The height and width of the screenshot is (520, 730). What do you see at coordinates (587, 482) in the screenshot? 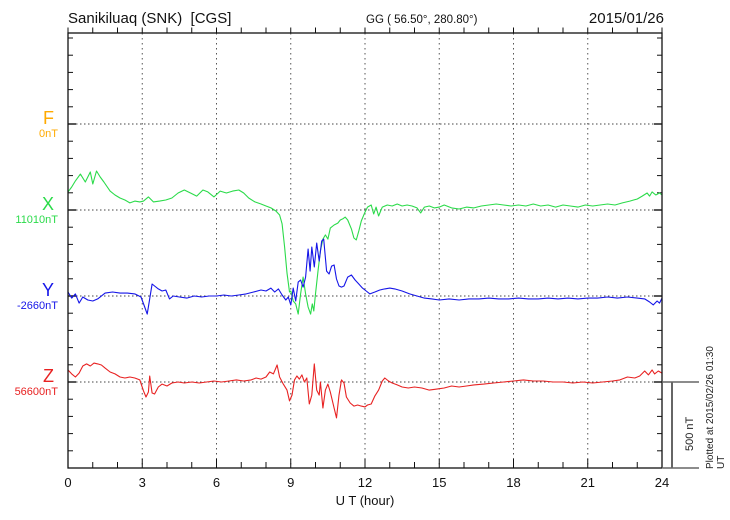
I see `hour-label-21: 21` at bounding box center [587, 482].